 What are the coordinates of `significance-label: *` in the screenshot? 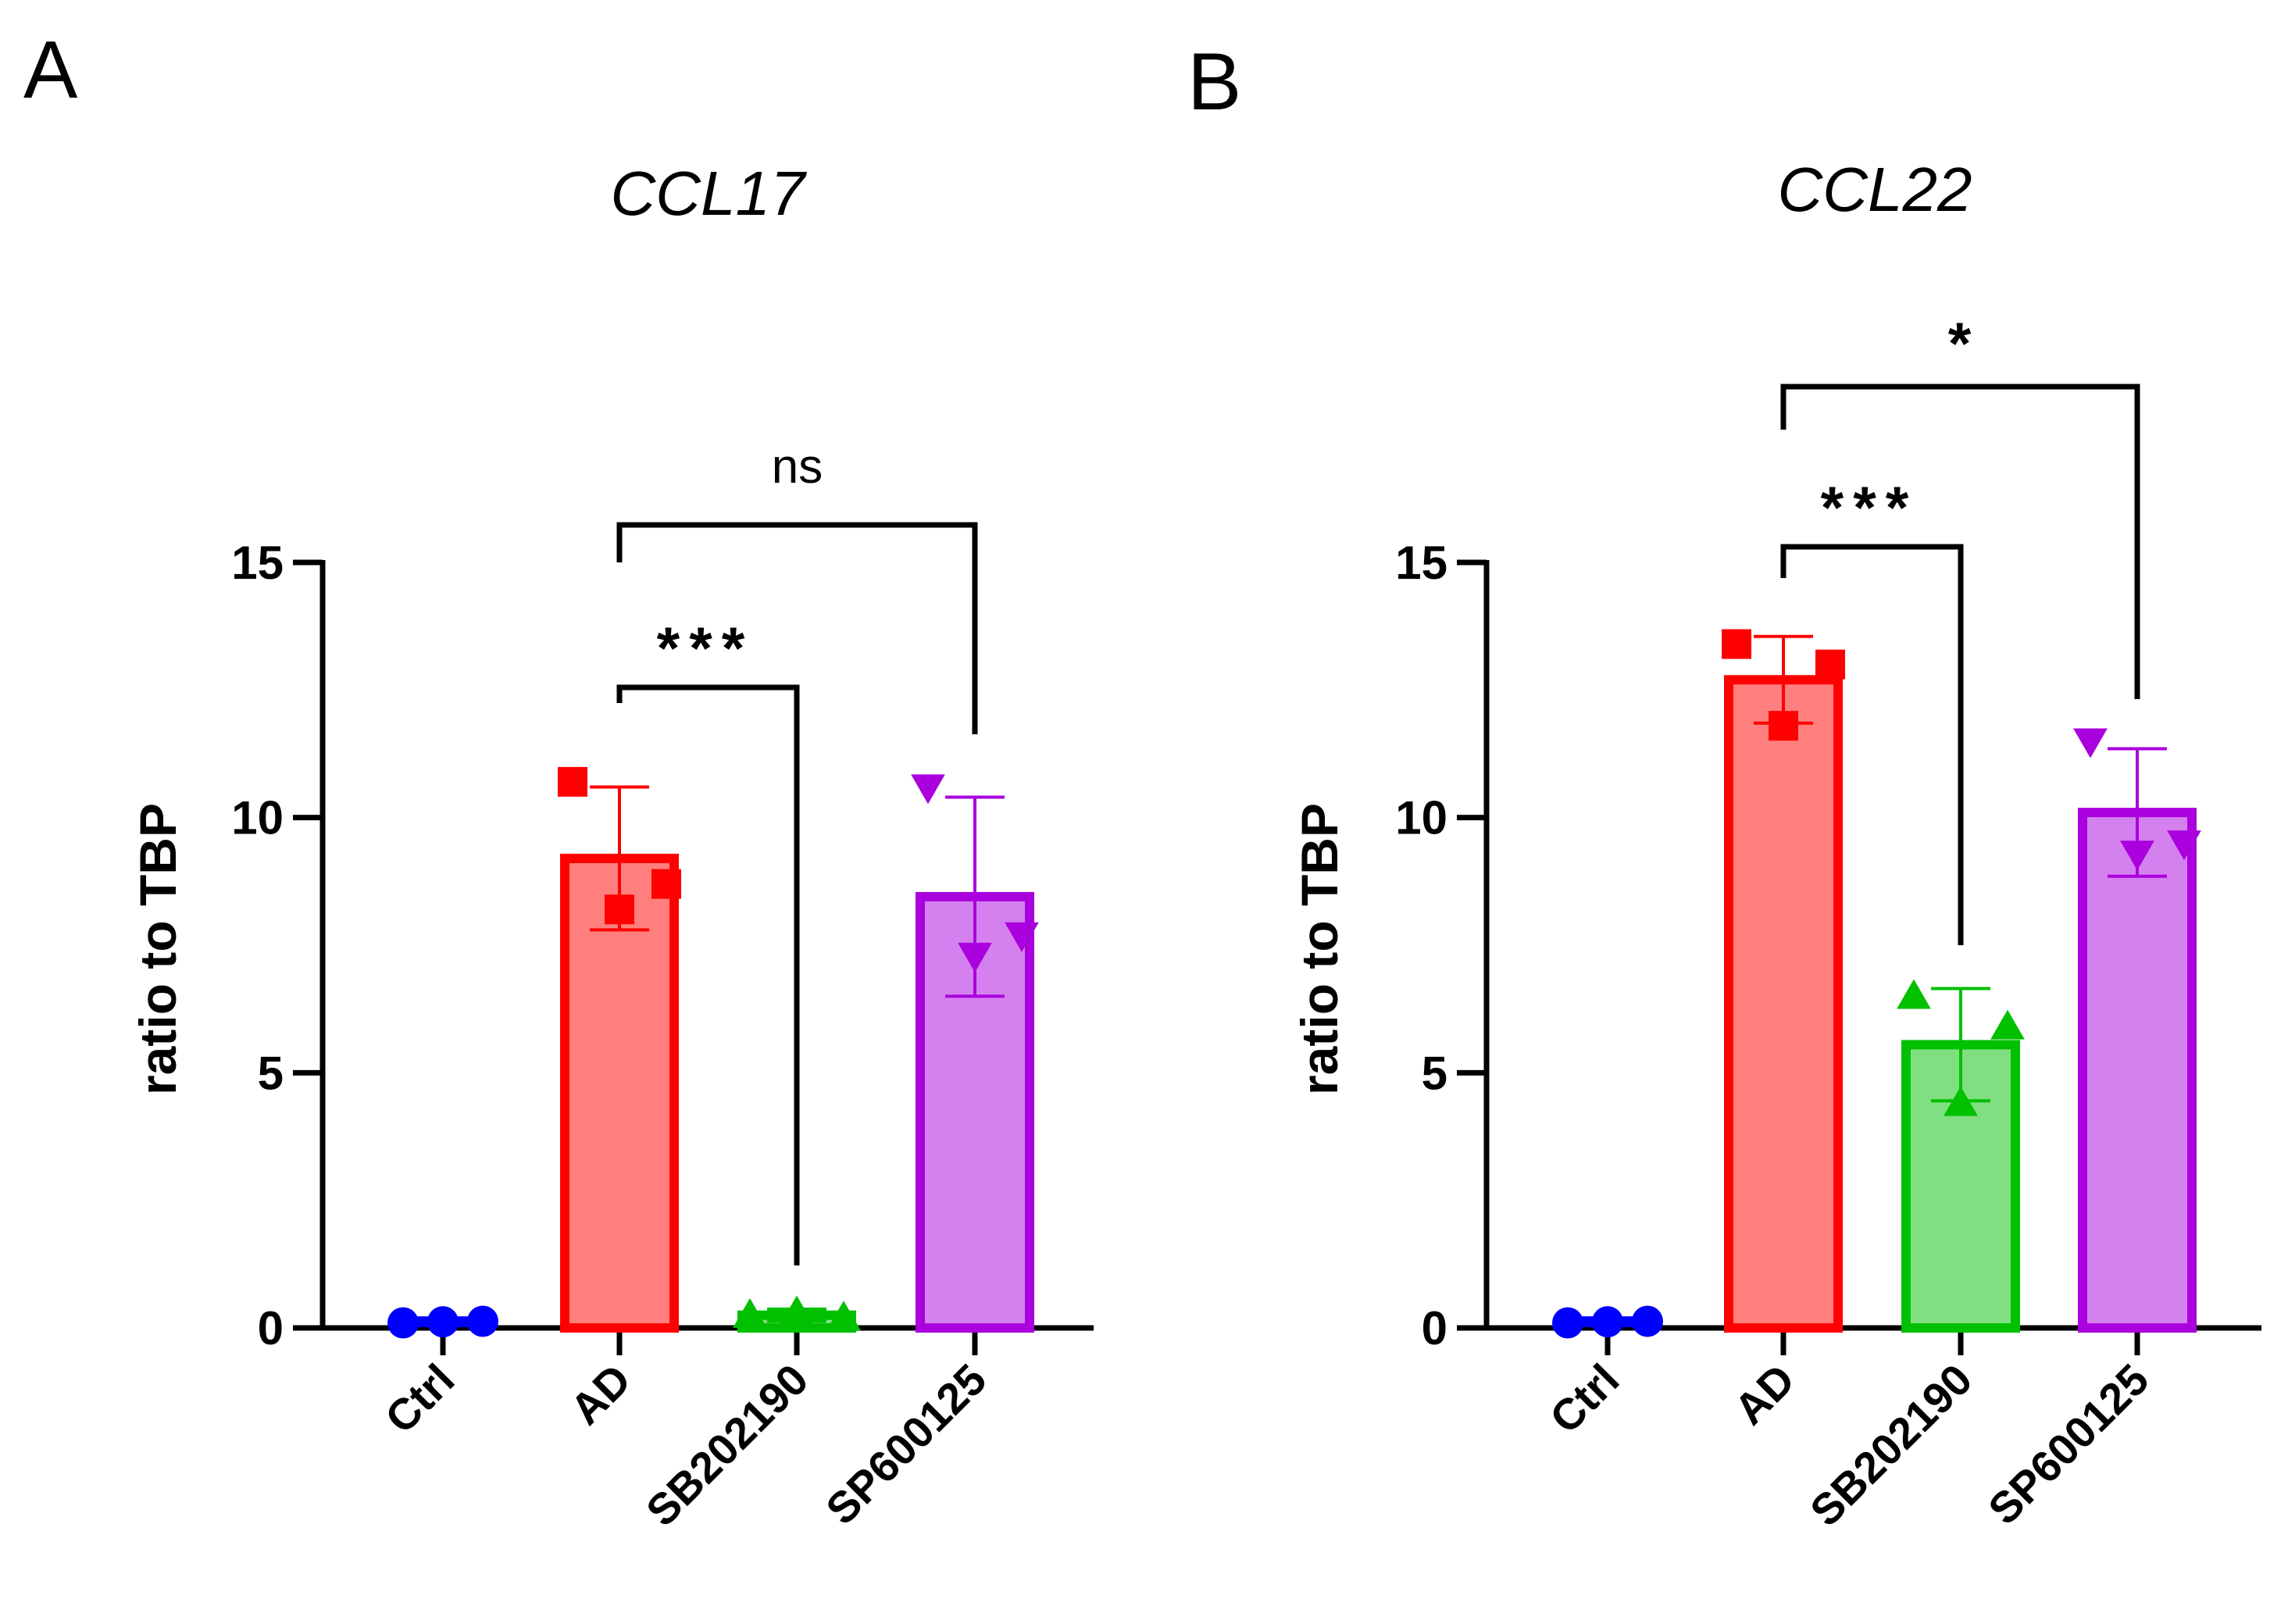 It's located at (1964, 344).